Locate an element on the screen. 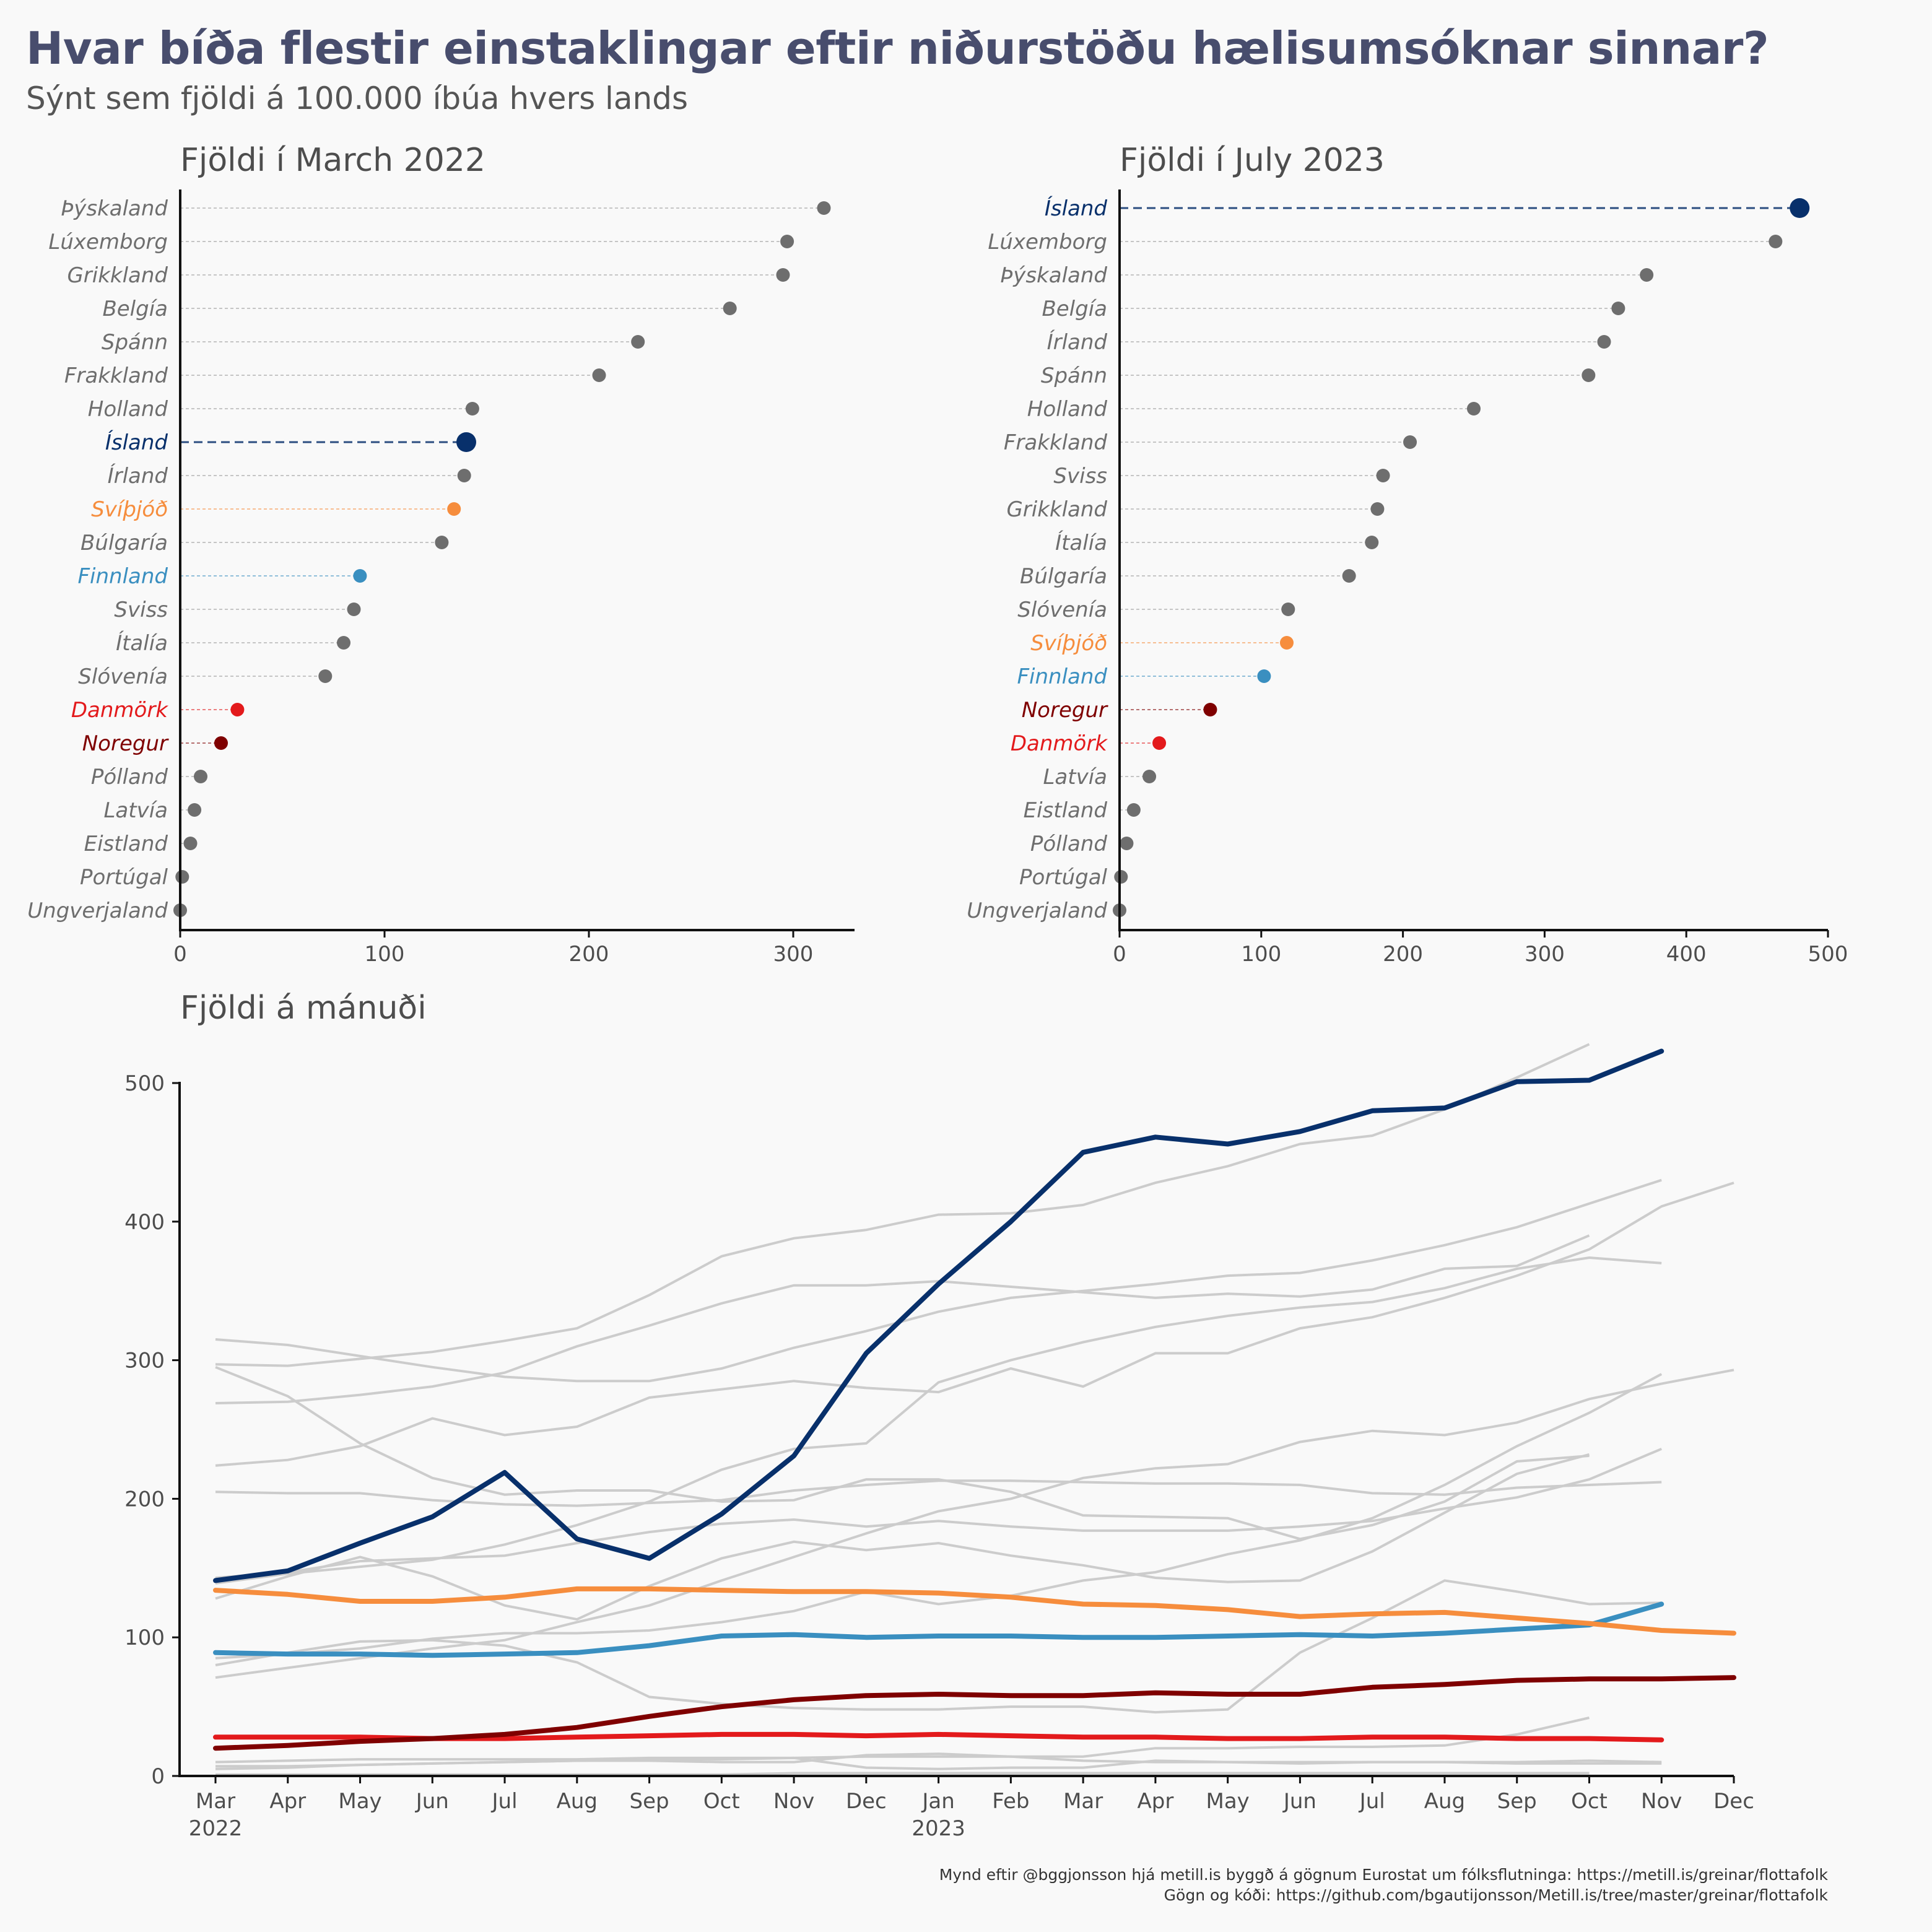  y-tick-label: 400 is located at coordinates (144, 1222).